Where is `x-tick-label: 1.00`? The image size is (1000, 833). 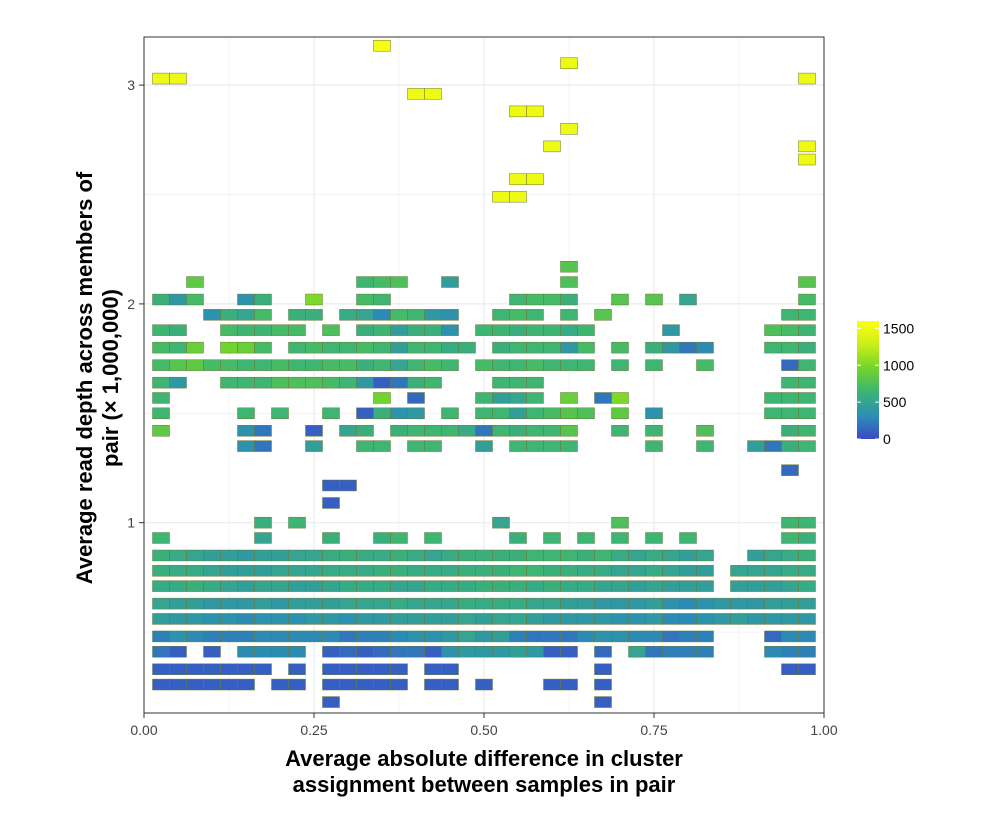 x-tick-label: 1.00 is located at coordinates (823, 730).